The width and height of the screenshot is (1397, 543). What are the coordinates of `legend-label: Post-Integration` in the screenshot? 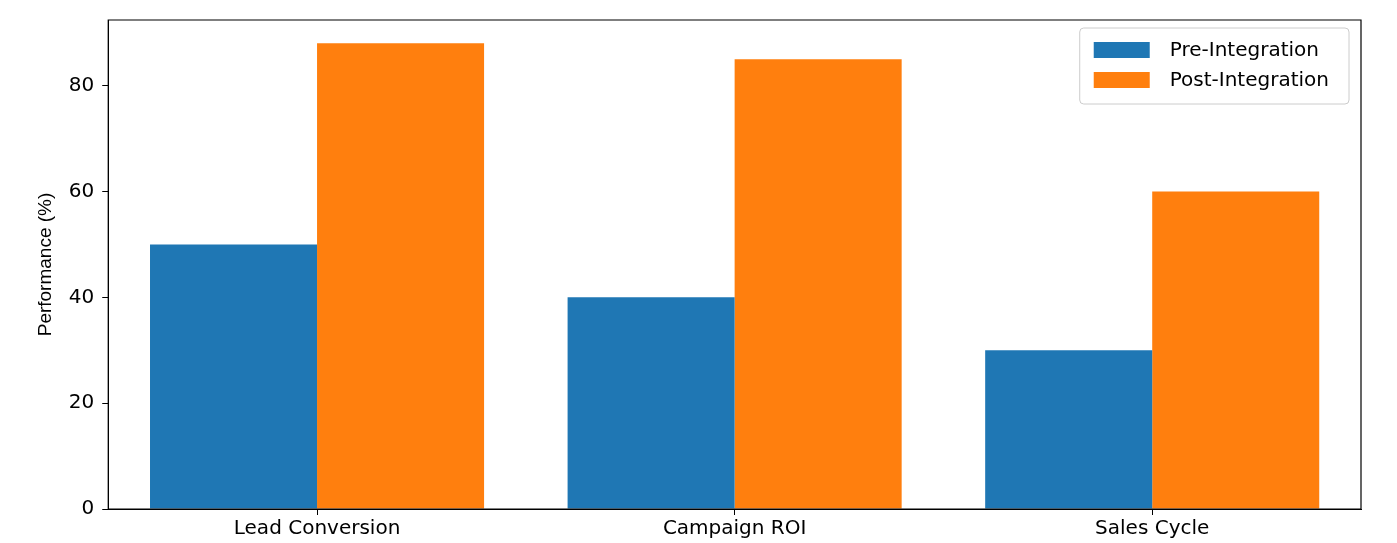 It's located at (1249, 79).